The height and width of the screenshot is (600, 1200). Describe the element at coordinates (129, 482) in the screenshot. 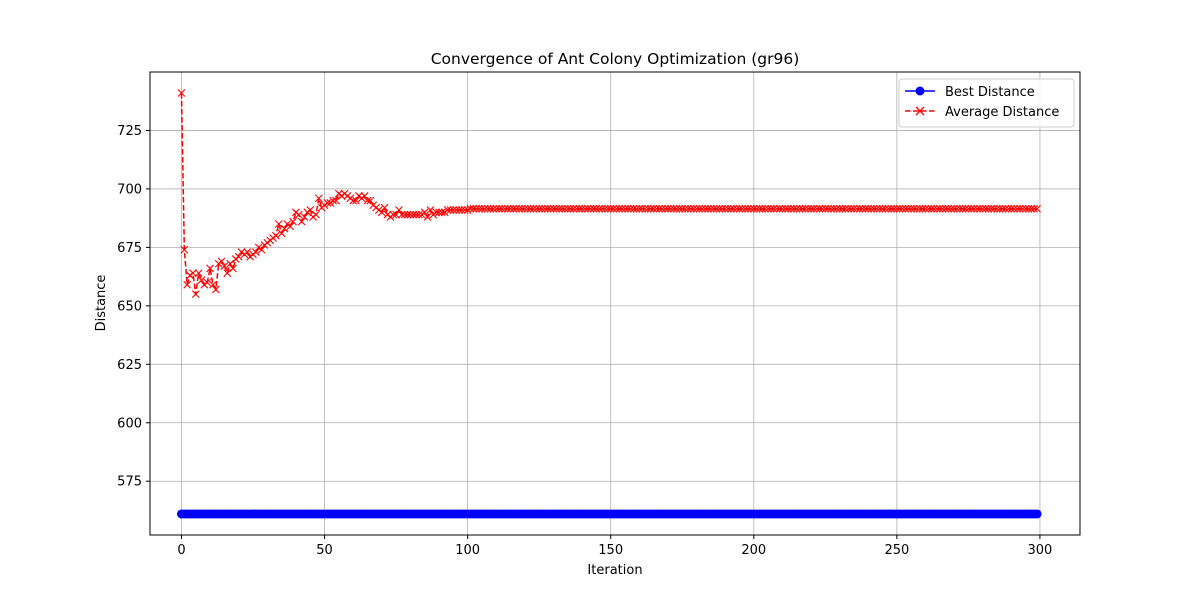

I see `y-tick-label: 575` at that location.